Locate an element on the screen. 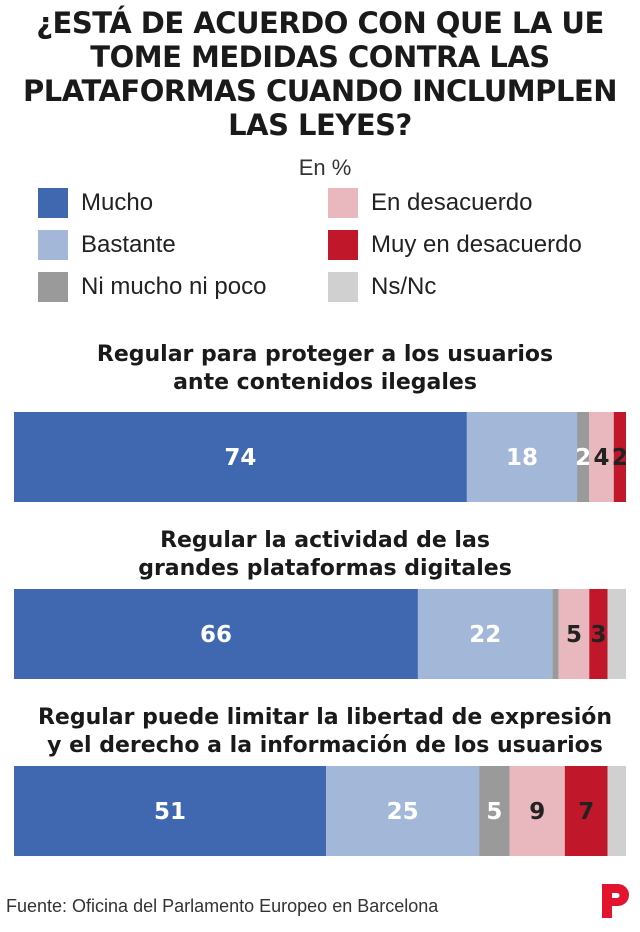  bar-group-title-line: grandes plataformas digitales is located at coordinates (325, 568).